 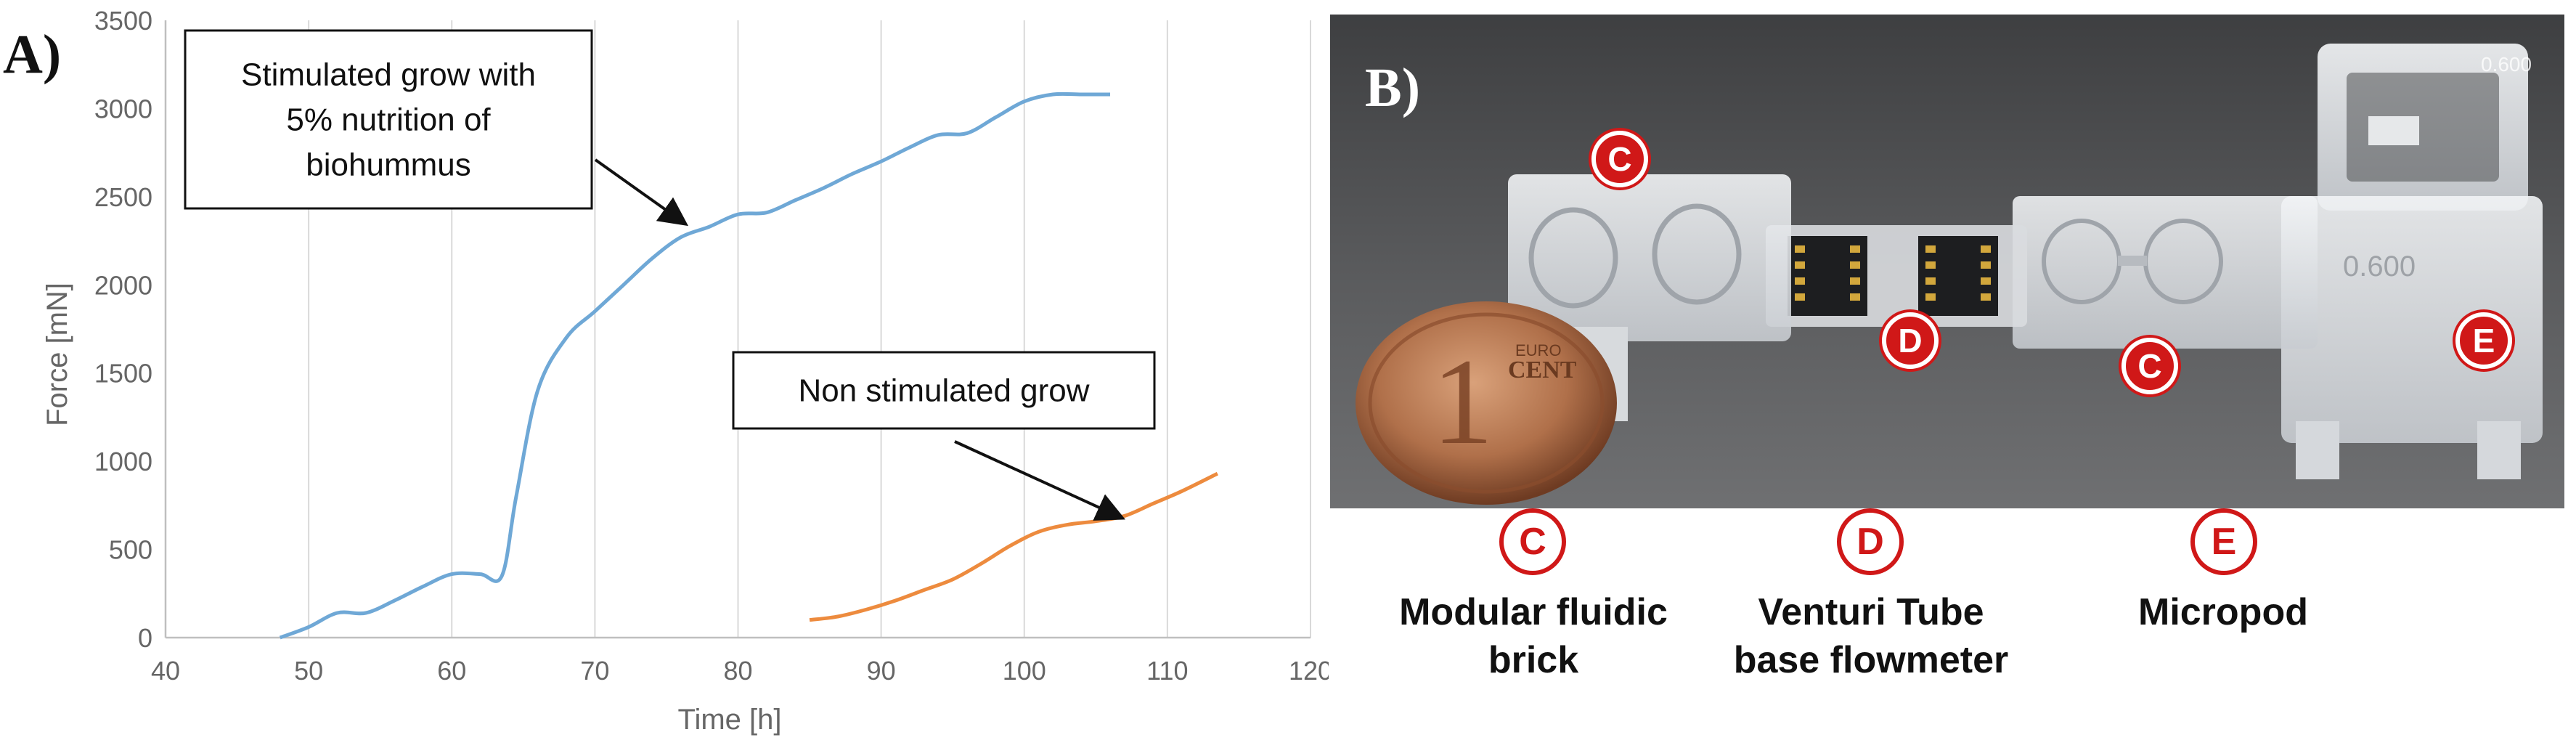 I want to click on y-tick-label: 0, so click(x=145, y=638).